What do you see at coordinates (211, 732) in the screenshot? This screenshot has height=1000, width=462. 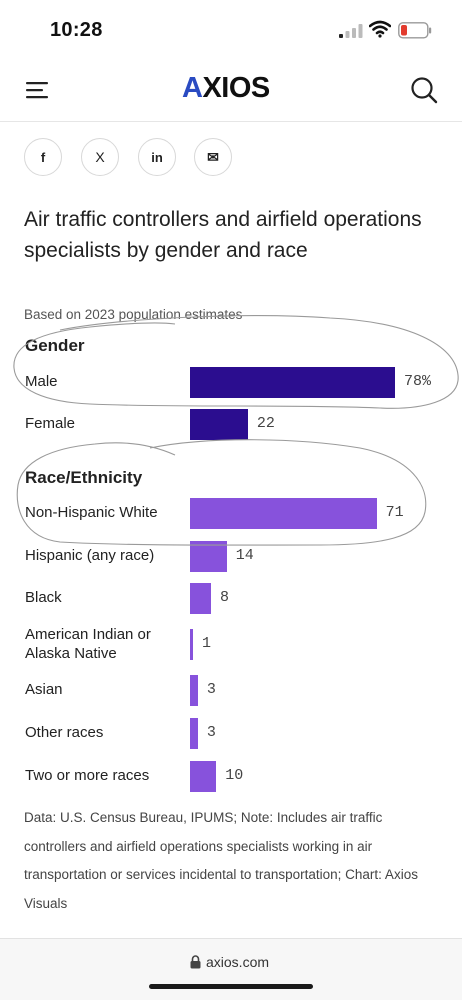 I see `value-label-other-races: 3` at bounding box center [211, 732].